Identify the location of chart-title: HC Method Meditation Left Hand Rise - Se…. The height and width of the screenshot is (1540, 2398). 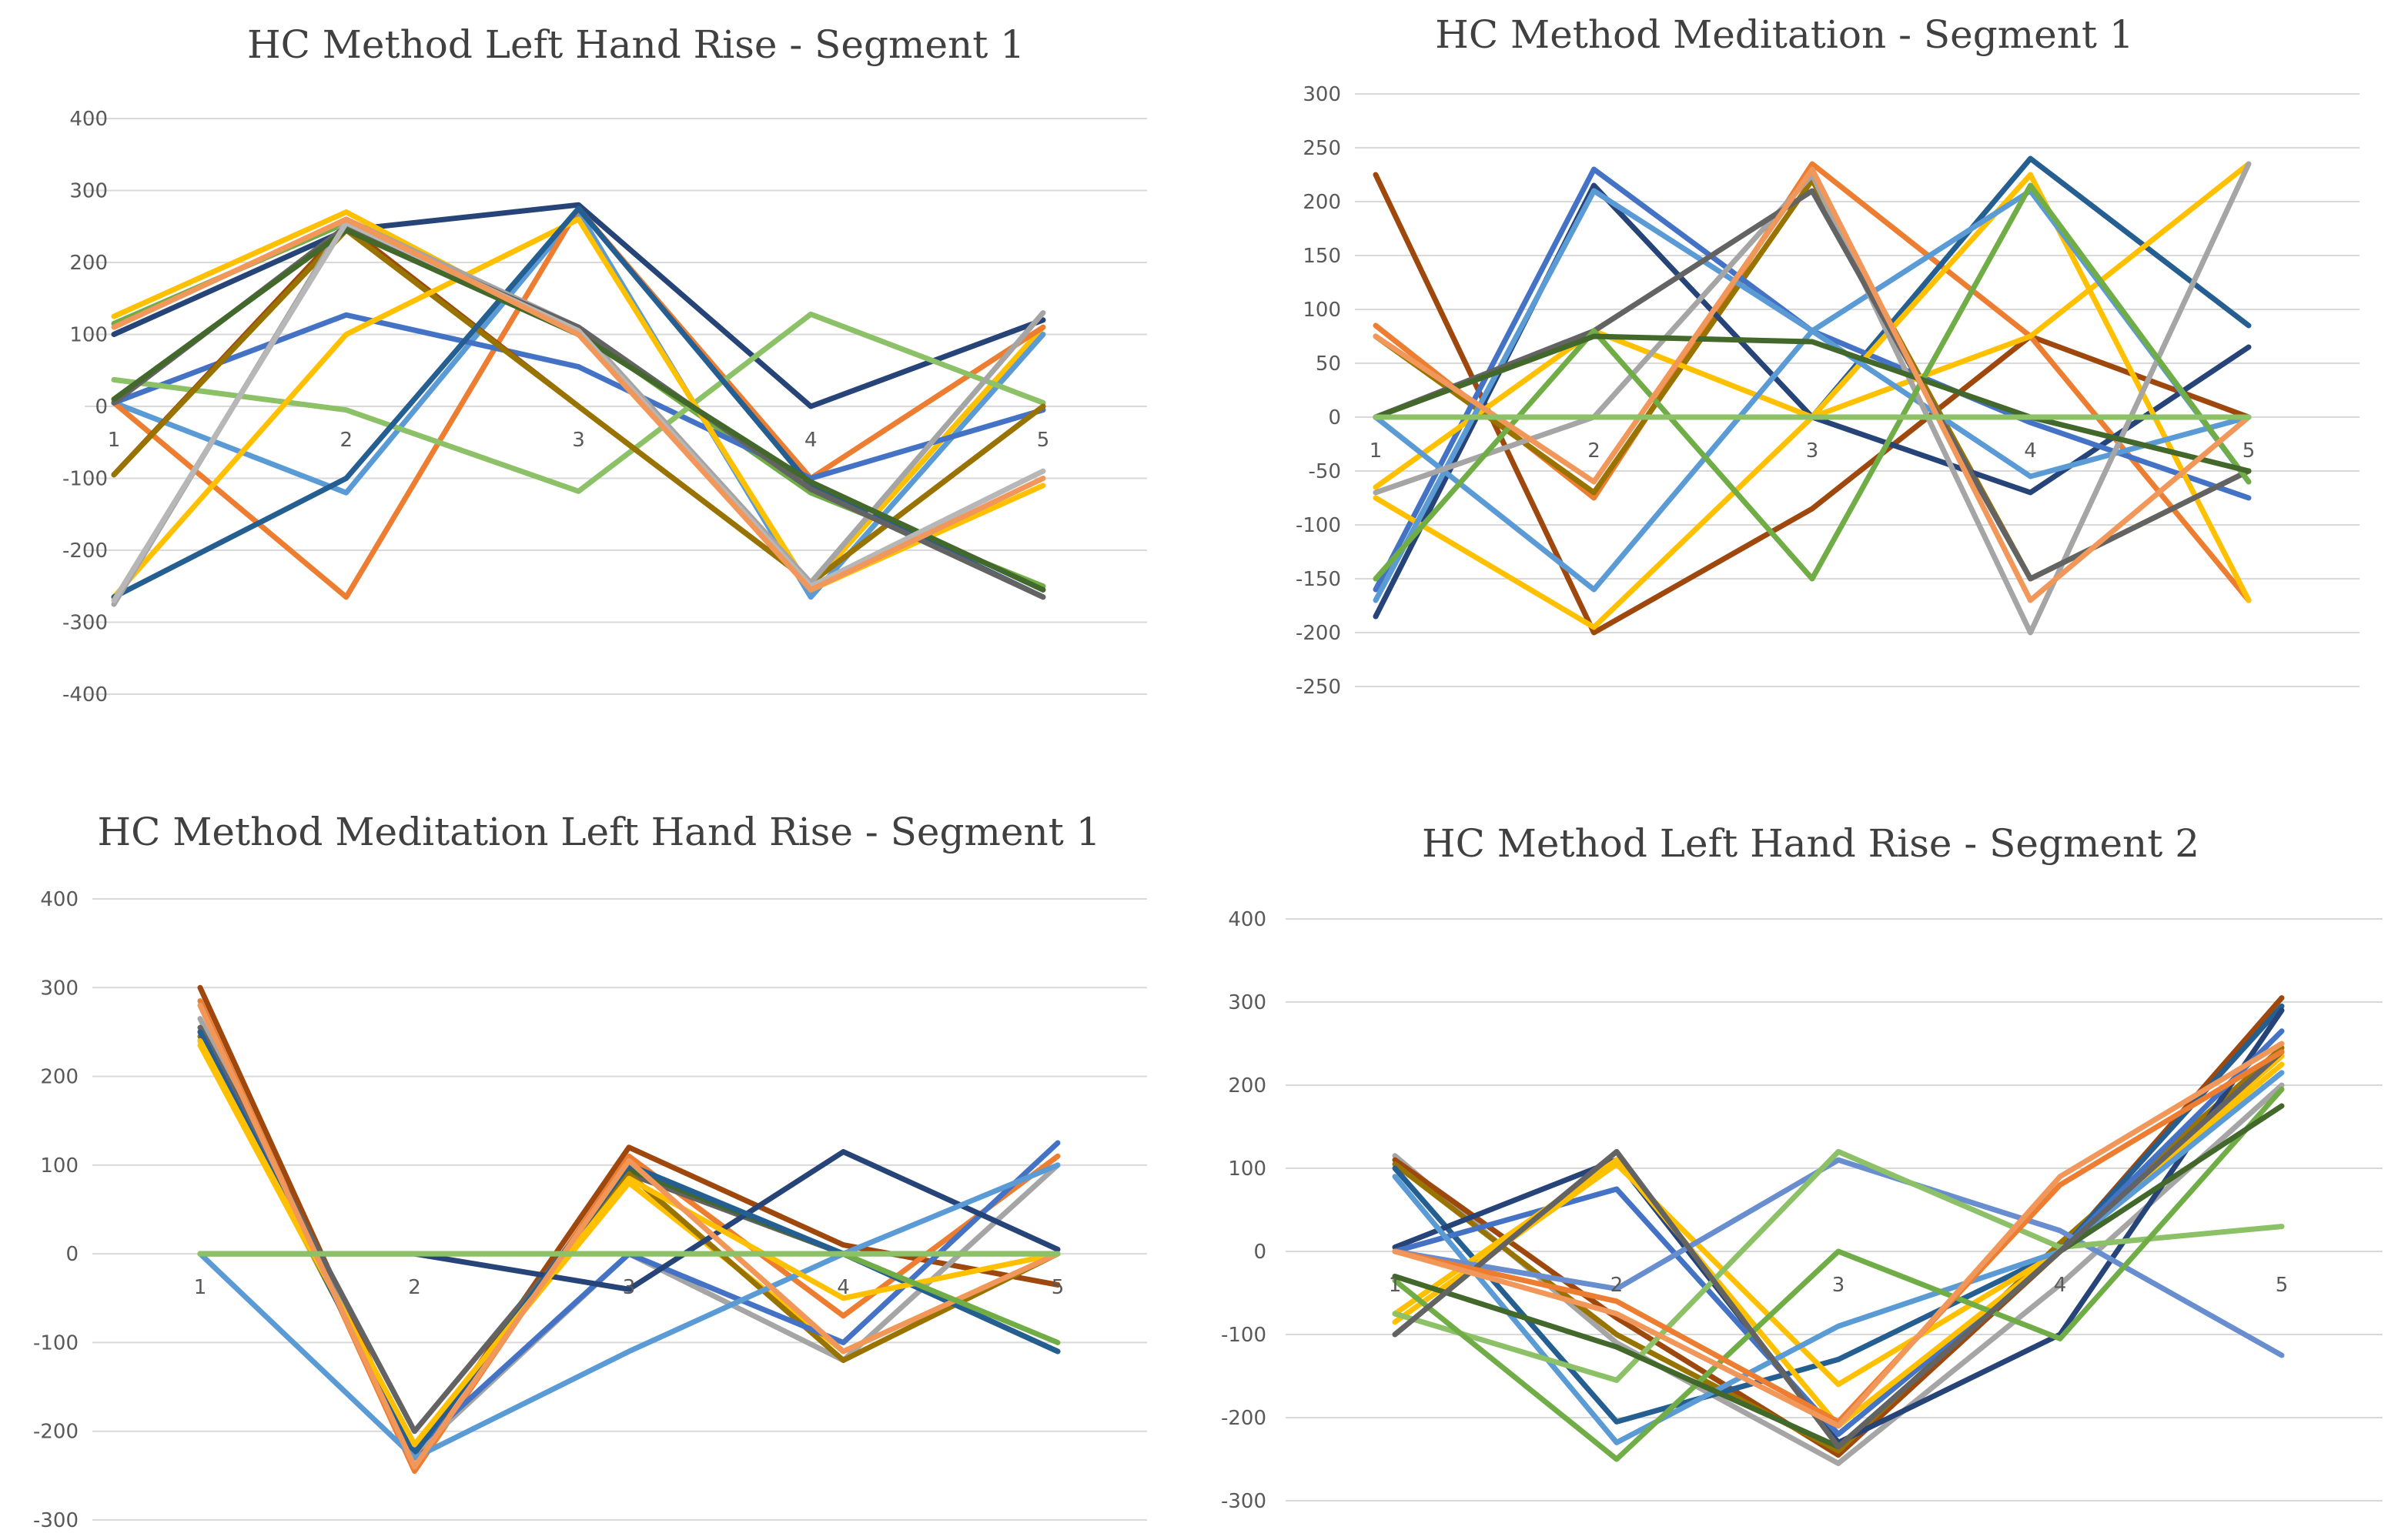
(598, 832).